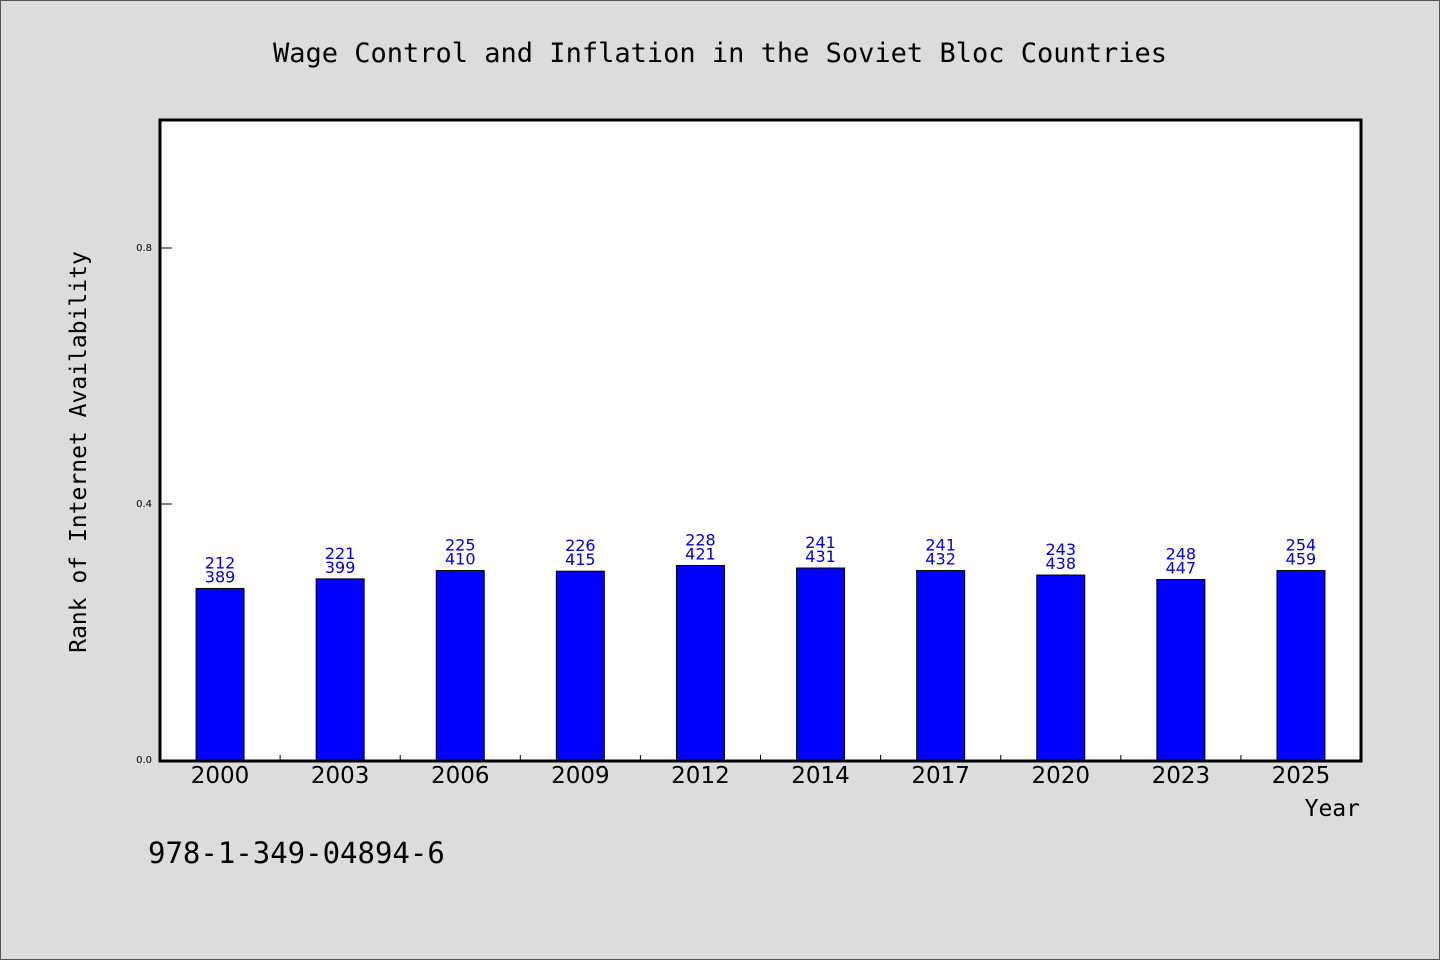 The image size is (1440, 960). What do you see at coordinates (340, 567) in the screenshot?
I see `data-label-bottom-2003: 399` at bounding box center [340, 567].